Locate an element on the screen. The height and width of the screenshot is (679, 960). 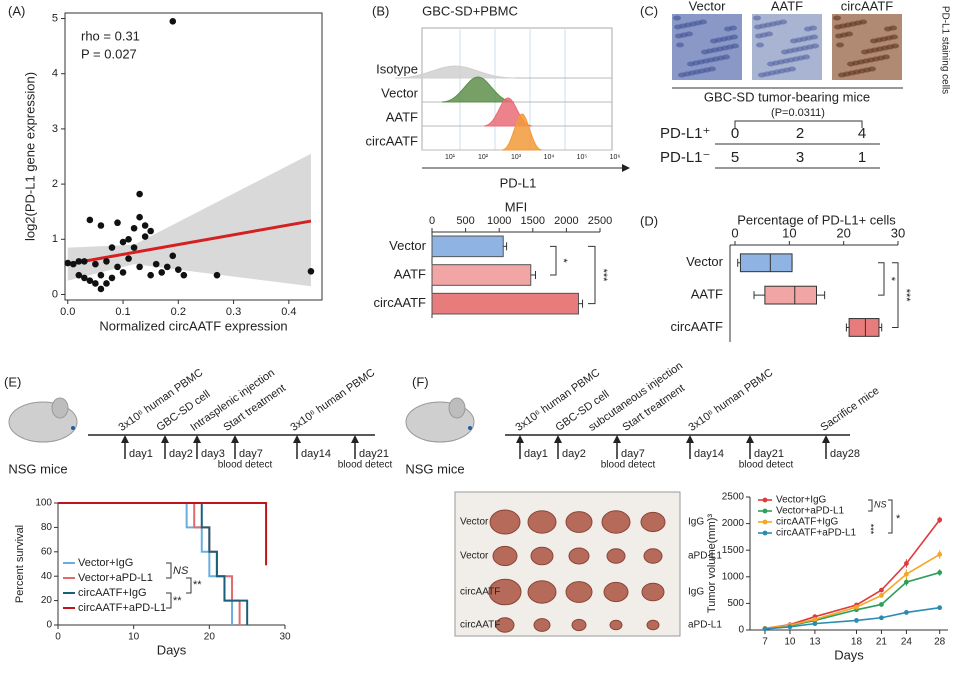
note-label: blood detect is located at coordinates (365, 465).